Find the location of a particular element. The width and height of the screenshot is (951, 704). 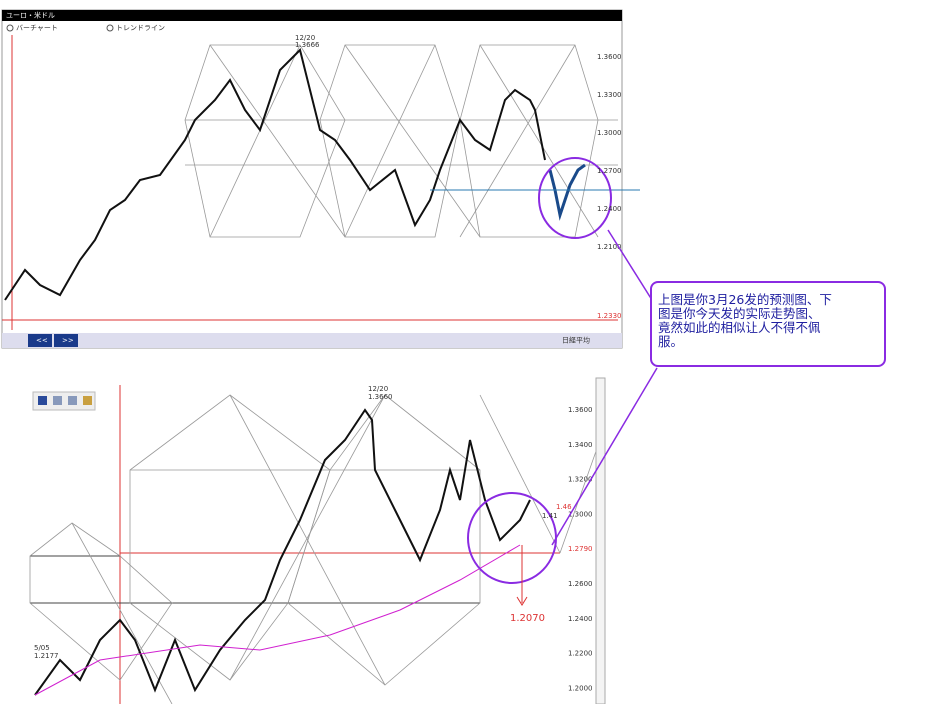

price-label: 1.3300 is located at coordinates (609, 95).